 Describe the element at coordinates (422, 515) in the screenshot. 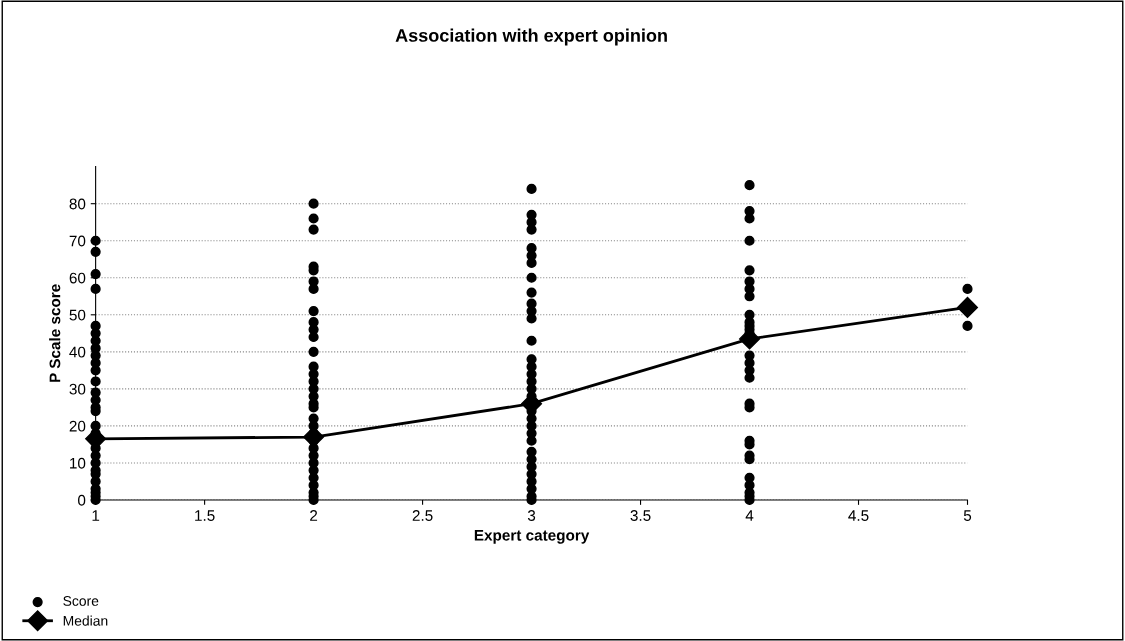

I see `x-tick-label: 2.5` at that location.